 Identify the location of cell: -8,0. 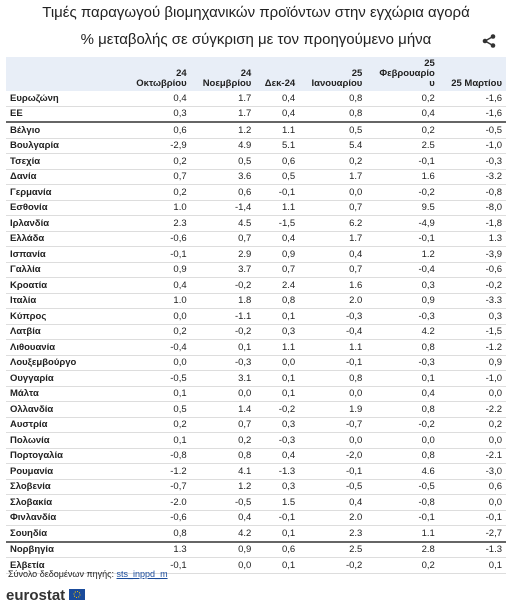
(472, 208).